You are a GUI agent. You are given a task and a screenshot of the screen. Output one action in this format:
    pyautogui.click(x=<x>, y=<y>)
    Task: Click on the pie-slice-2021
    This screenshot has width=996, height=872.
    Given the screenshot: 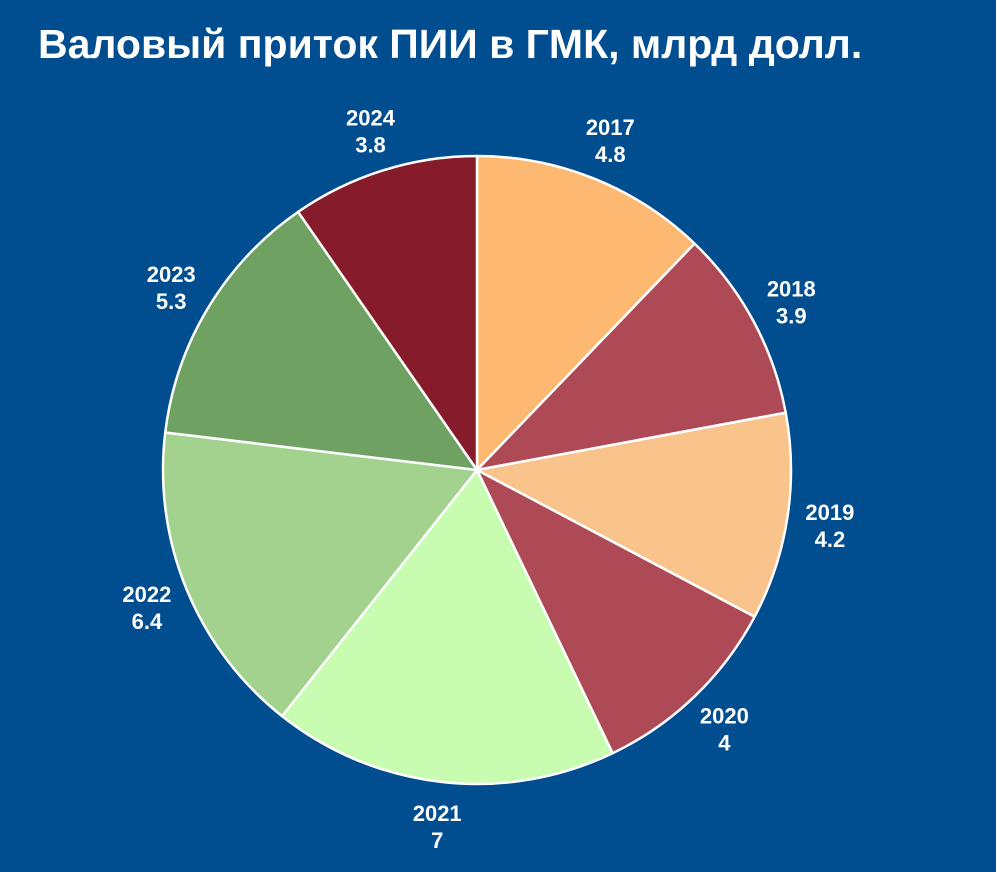 What is the action you would take?
    pyautogui.click(x=447, y=627)
    